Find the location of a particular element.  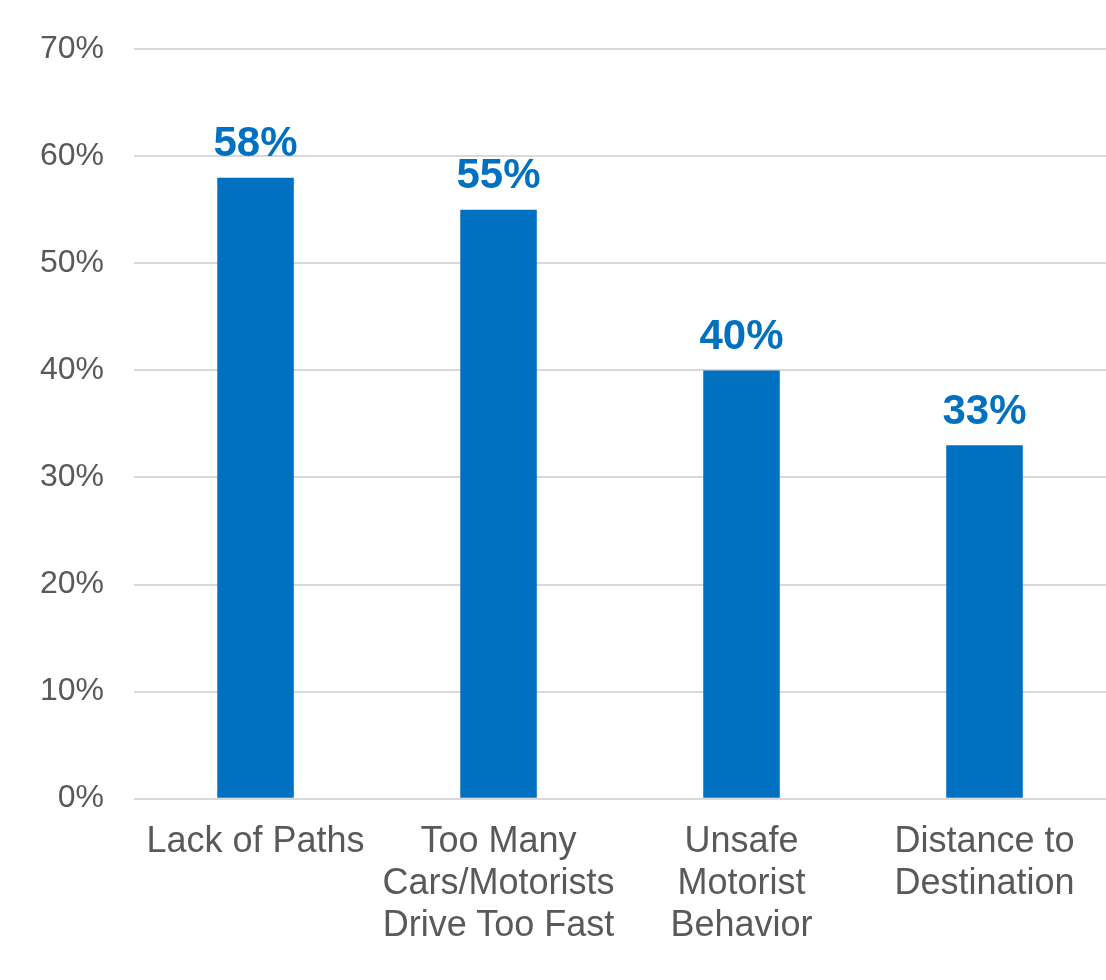

x-tick-label: Too Many Cars/Motorists Drive Too Fast is located at coordinates (498, 881).